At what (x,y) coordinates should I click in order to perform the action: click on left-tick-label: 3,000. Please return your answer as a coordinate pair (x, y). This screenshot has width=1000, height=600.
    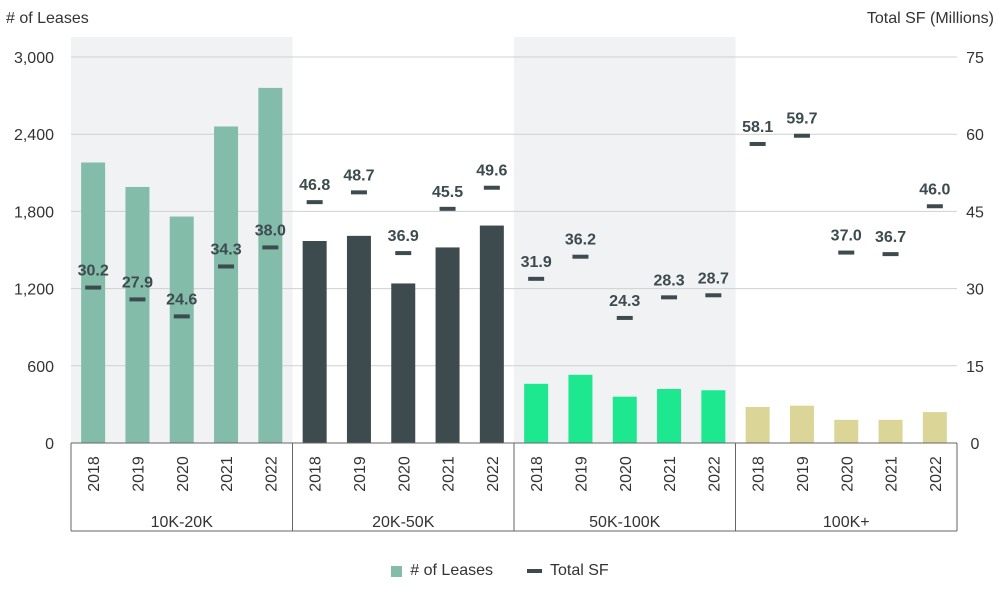
    Looking at the image, I should click on (34, 58).